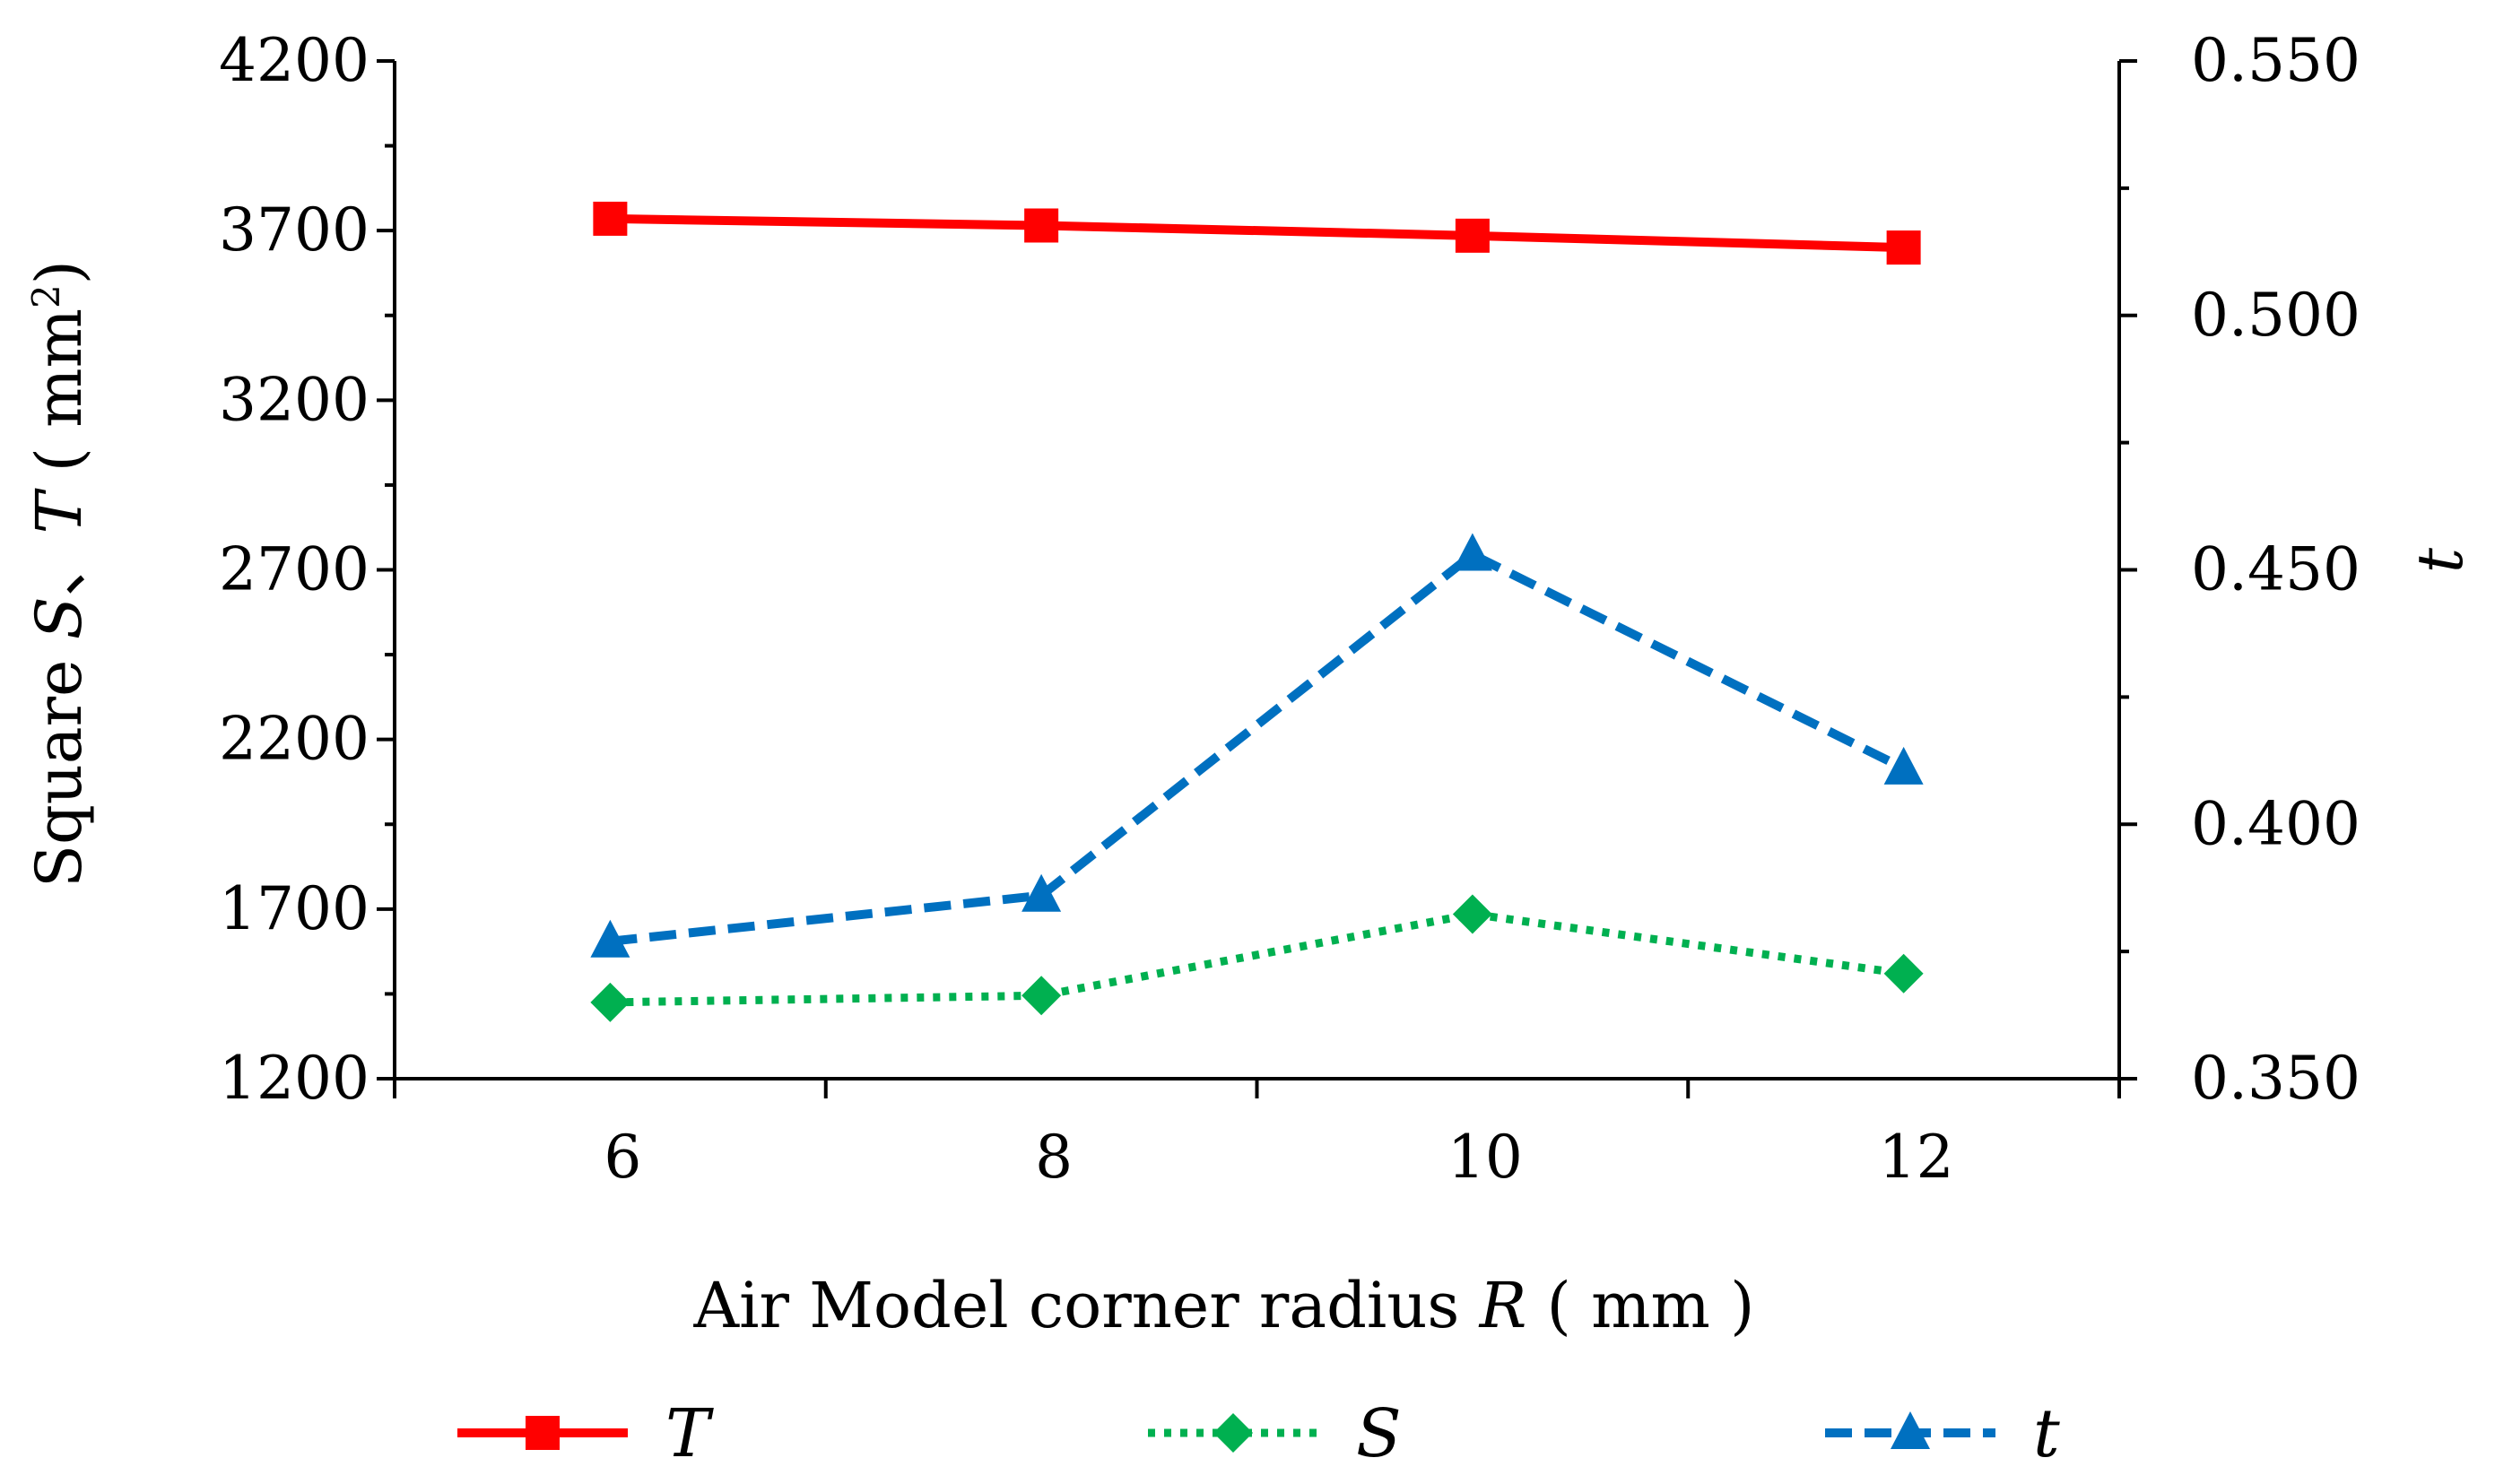  I want to click on y2-axis-title: t, so click(2441, 560).